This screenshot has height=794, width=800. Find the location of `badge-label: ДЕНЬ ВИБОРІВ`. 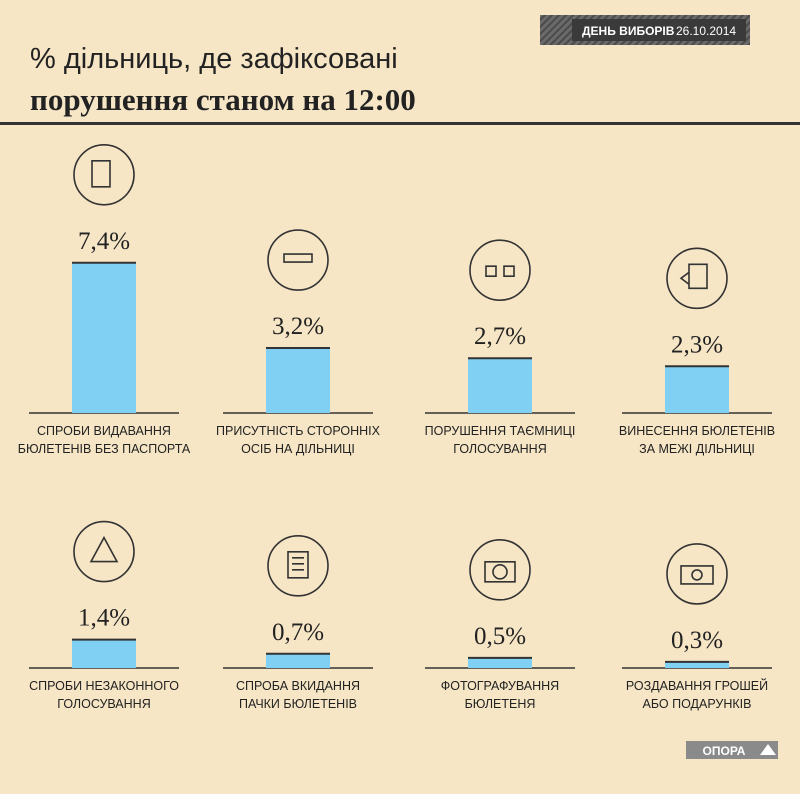

badge-label: ДЕНЬ ВИБОРІВ is located at coordinates (628, 31).